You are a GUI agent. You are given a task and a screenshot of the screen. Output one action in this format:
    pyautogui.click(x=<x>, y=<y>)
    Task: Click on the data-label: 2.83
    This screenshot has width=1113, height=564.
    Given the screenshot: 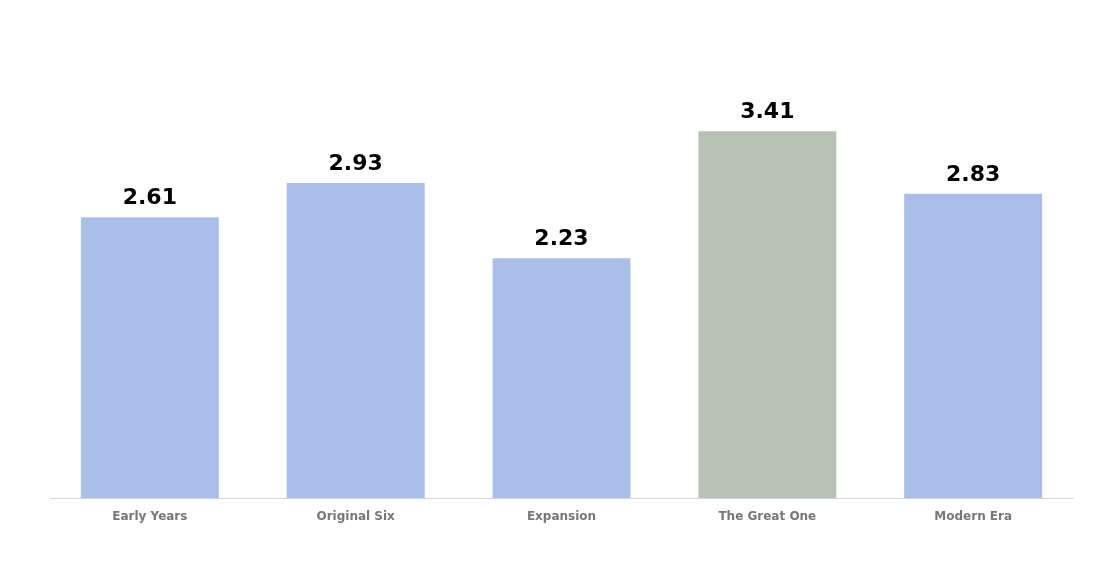 What is the action you would take?
    pyautogui.click(x=973, y=173)
    